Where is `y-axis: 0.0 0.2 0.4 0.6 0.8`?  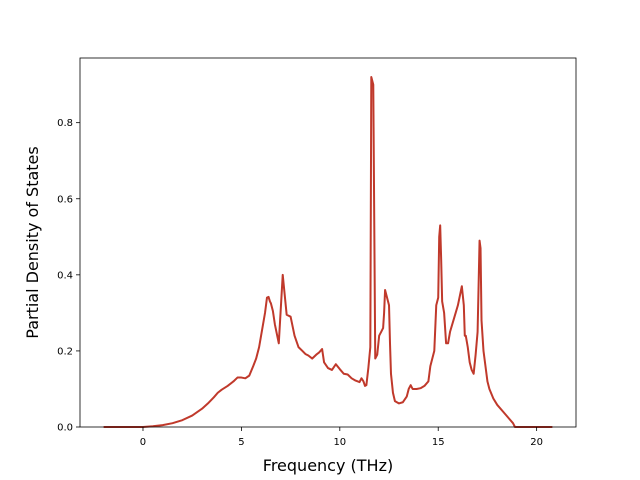
y-axis: 0.0 0.2 0.4 0.6 0.8 is located at coordinates (68, 276).